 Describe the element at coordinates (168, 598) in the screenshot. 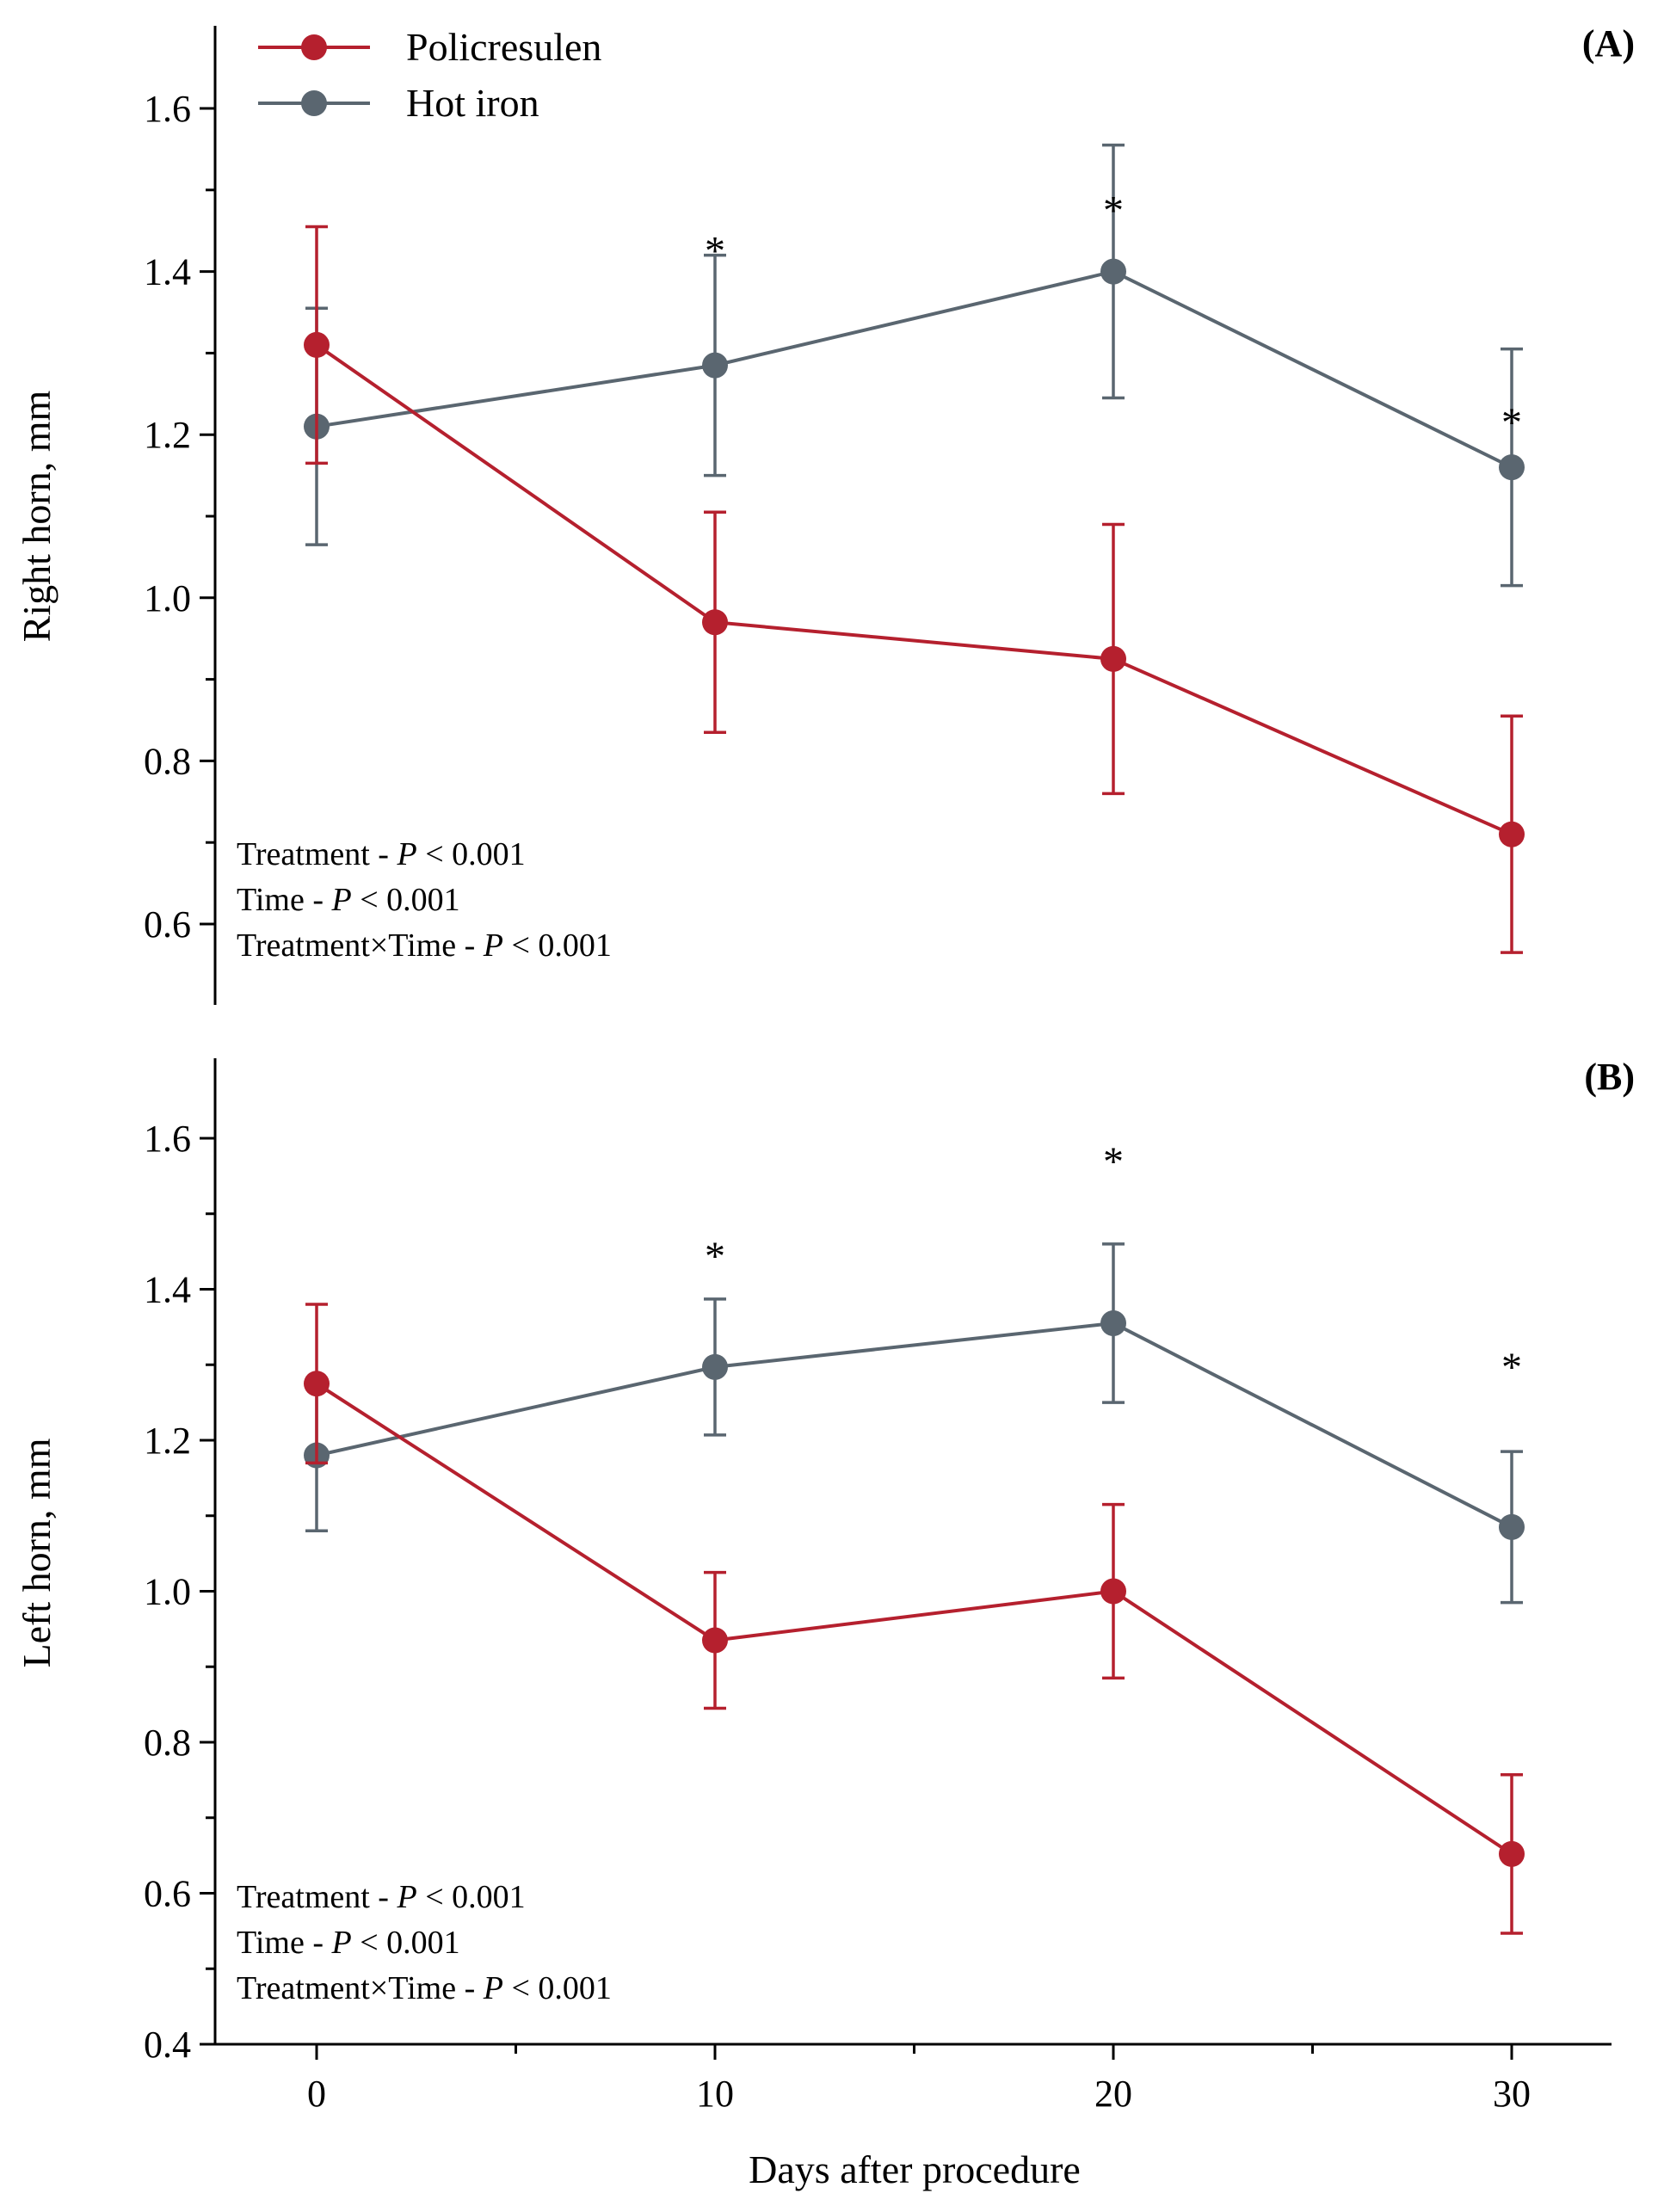

I see `panel-a-y-tick-label: 1.0` at that location.